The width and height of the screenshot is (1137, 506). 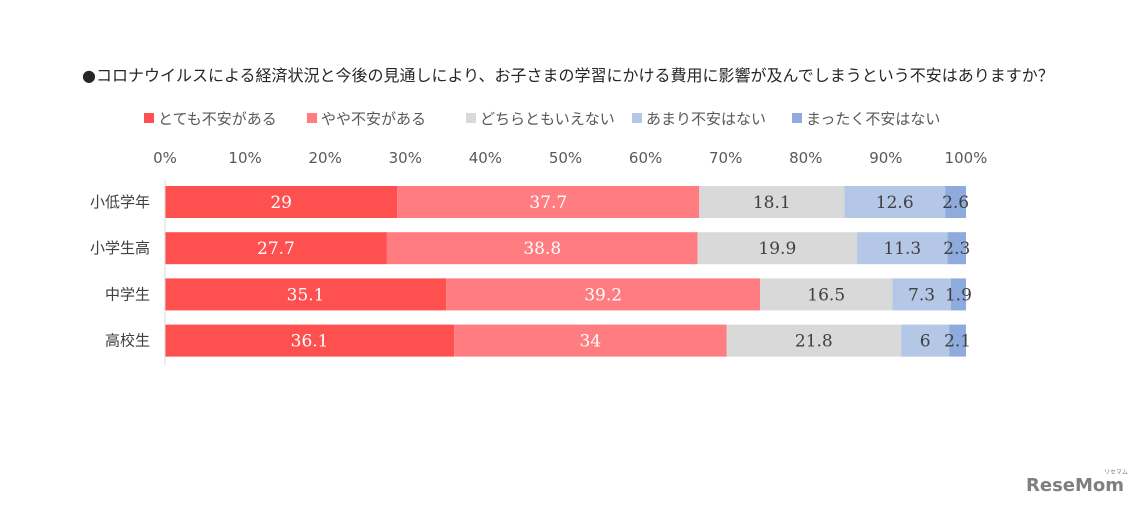 I want to click on x-tick-label: 100%, so click(x=966, y=158).